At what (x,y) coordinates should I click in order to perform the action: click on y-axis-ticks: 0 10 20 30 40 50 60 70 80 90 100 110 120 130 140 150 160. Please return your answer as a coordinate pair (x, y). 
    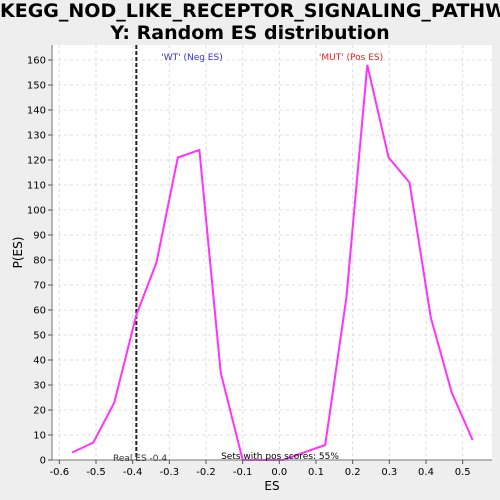
    Looking at the image, I should click on (39, 261).